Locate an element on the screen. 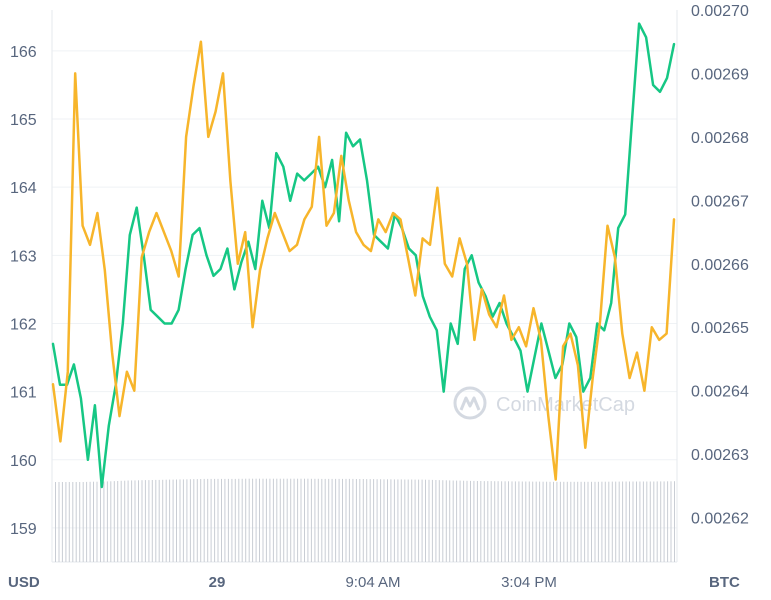  left-tick-label: 161 is located at coordinates (23, 393).